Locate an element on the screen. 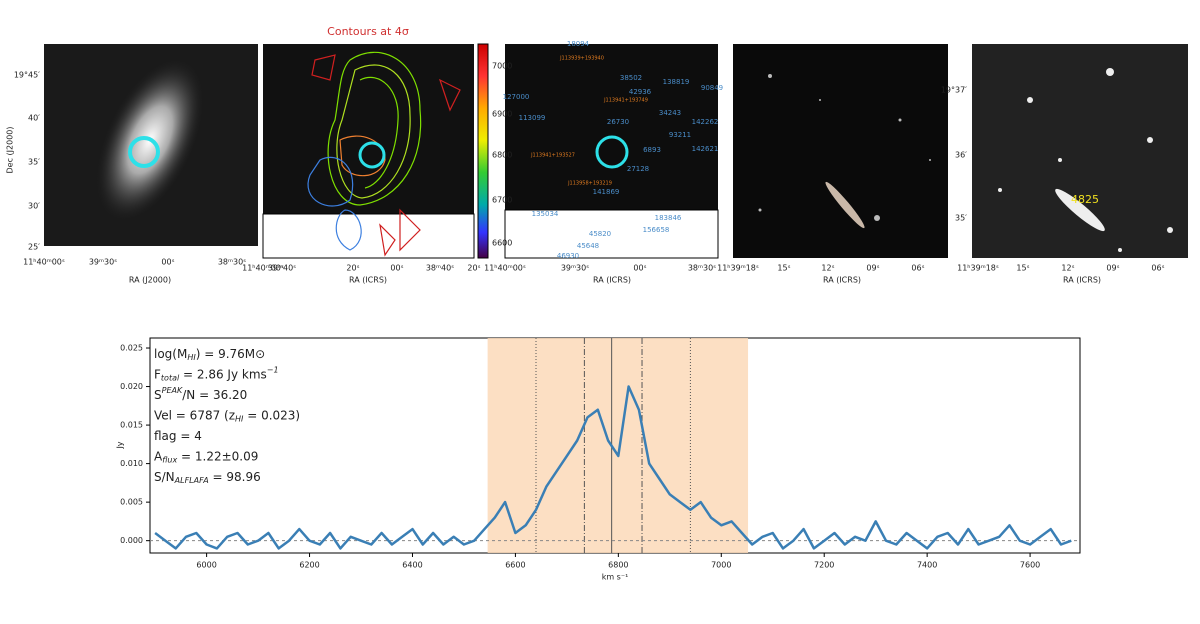 Image resolution: width=1200 pixels, height=624 pixels. x-tick-label: 6600 is located at coordinates (515, 565).